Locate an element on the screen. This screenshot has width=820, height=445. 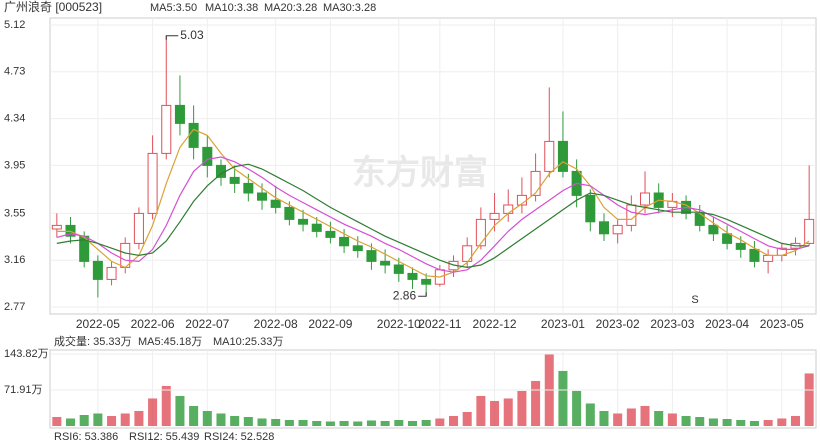
x-tick-label: 2023-02 is located at coordinates (618, 324).